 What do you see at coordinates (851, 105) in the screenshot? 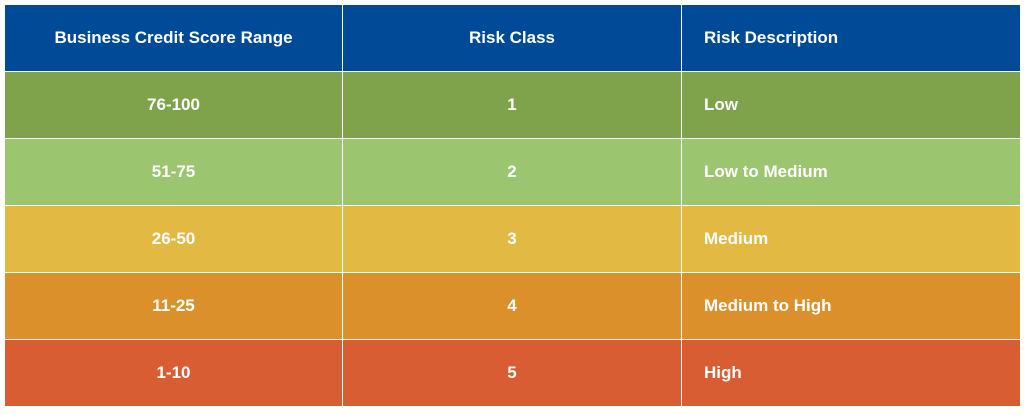
I see `table-cell: Low` at bounding box center [851, 105].